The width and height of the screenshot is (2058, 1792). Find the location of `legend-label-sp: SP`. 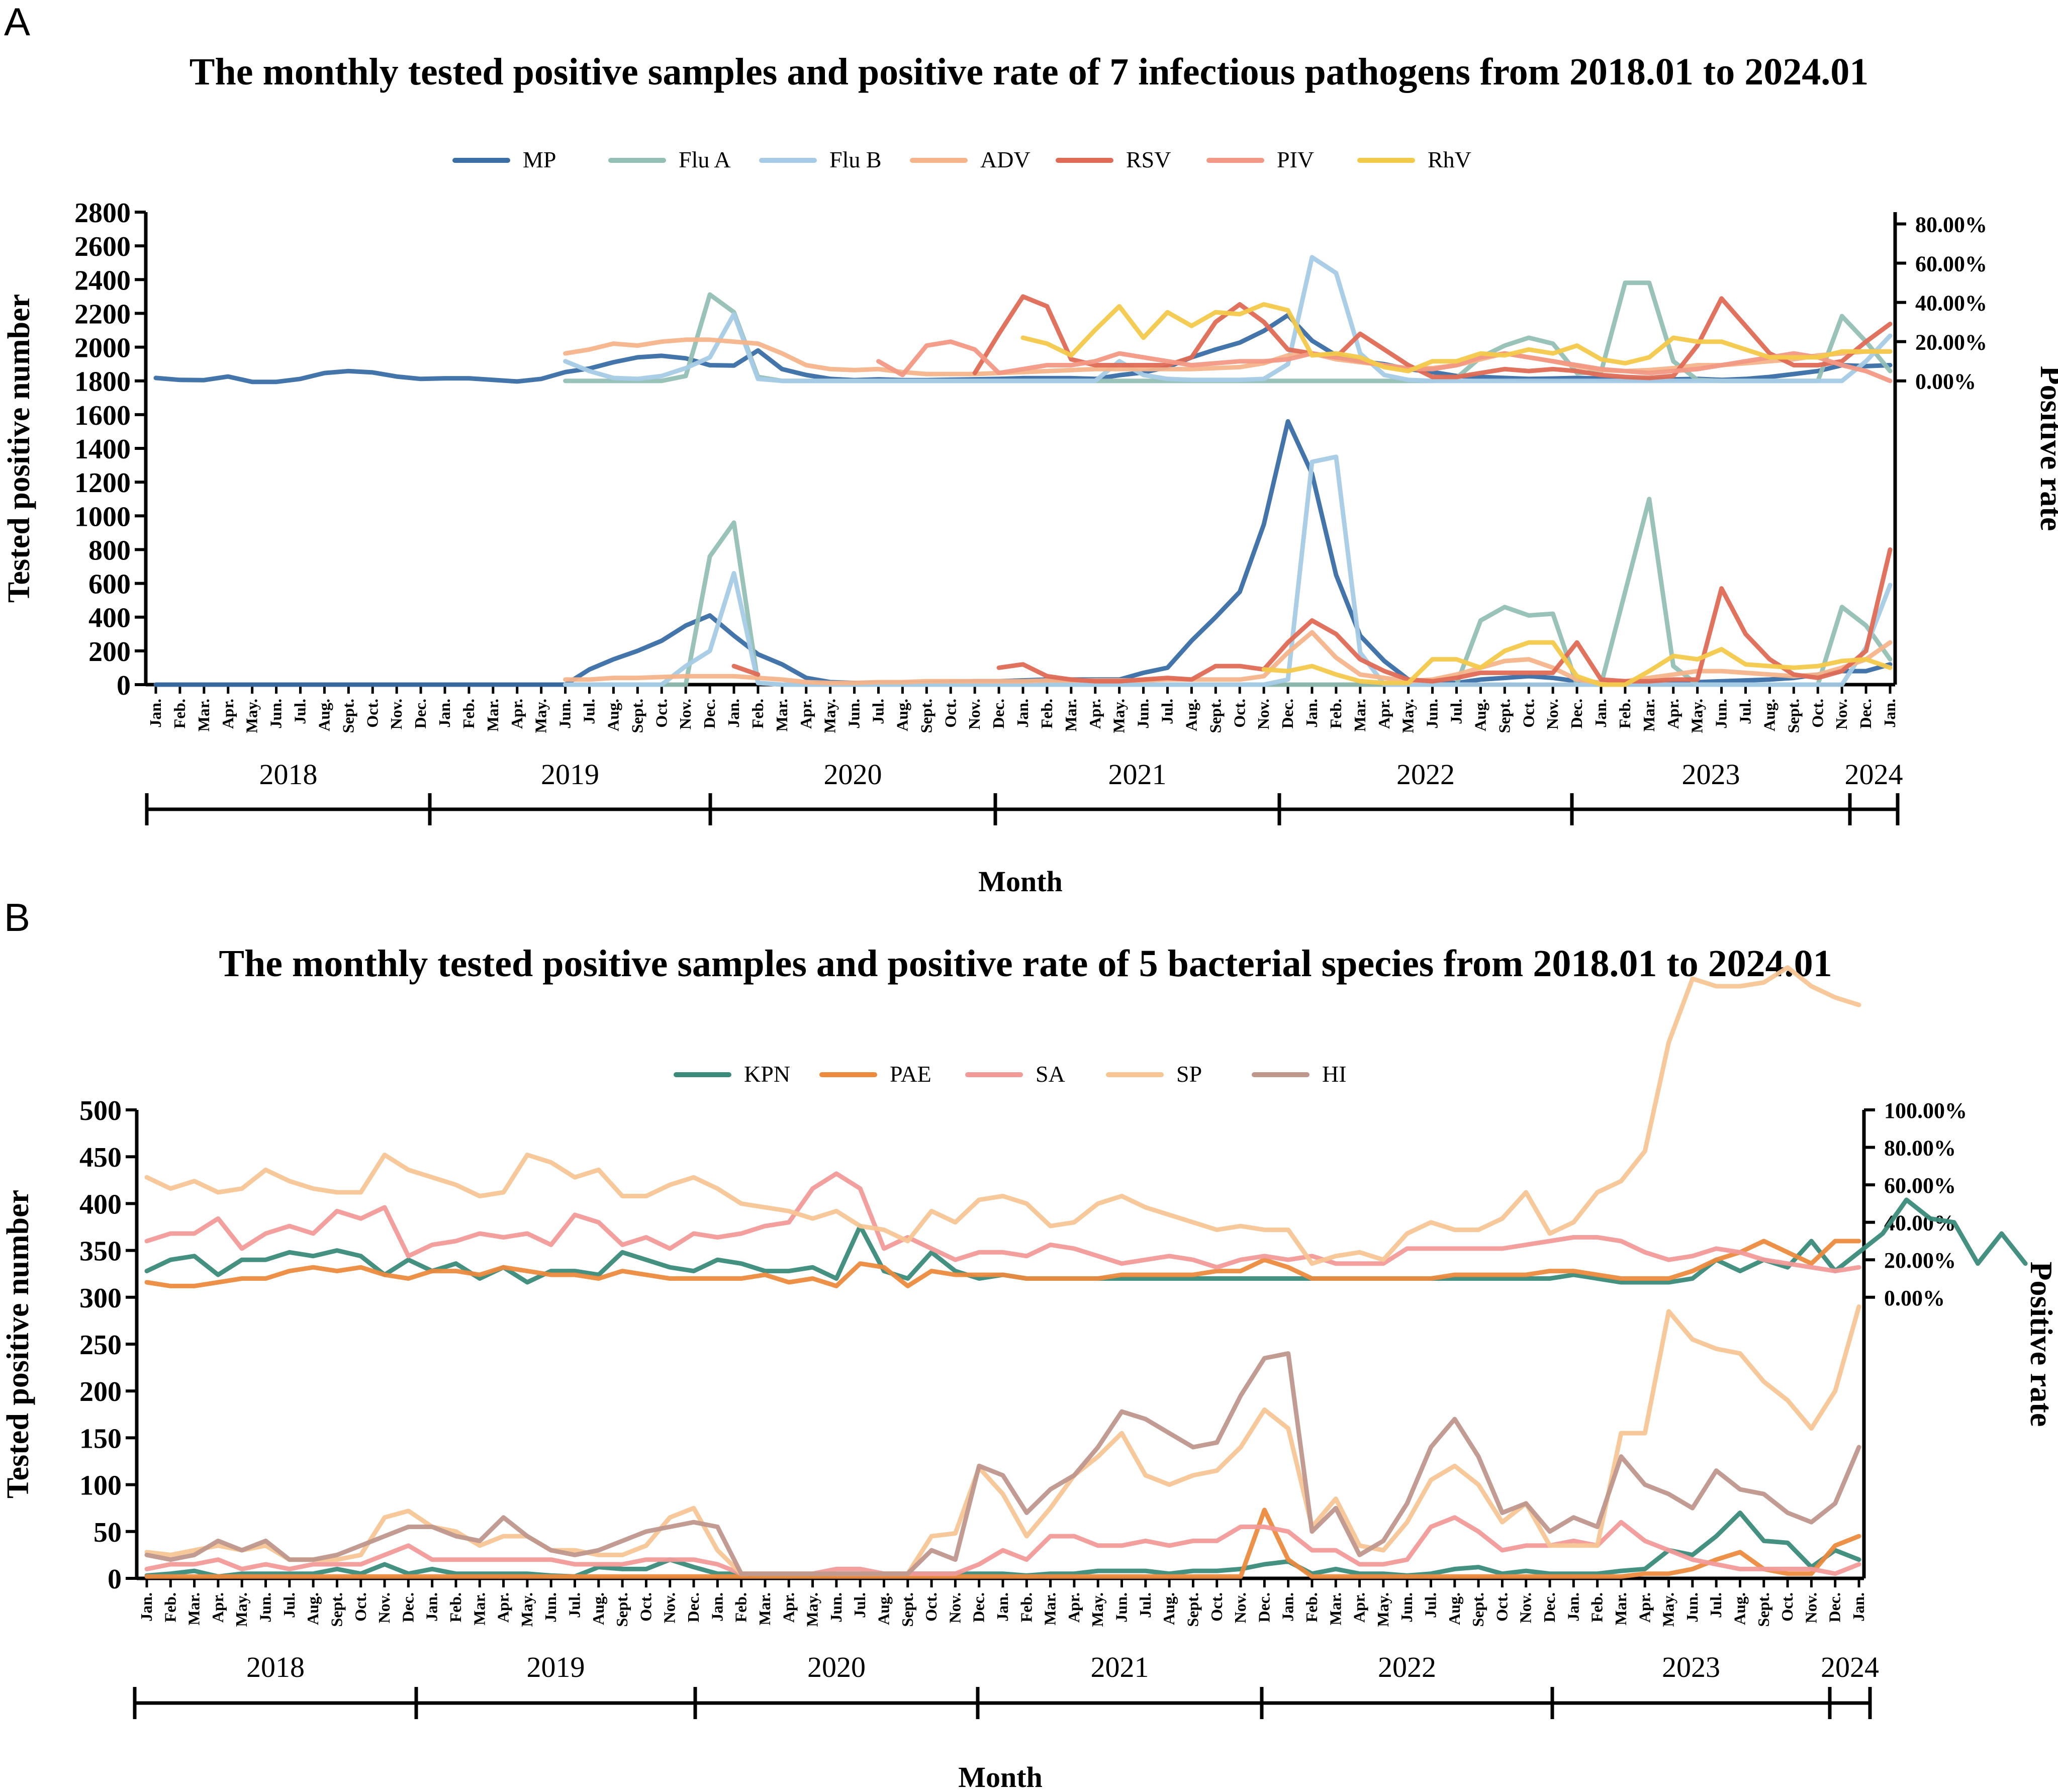

legend-label-sp: SP is located at coordinates (1189, 1074).